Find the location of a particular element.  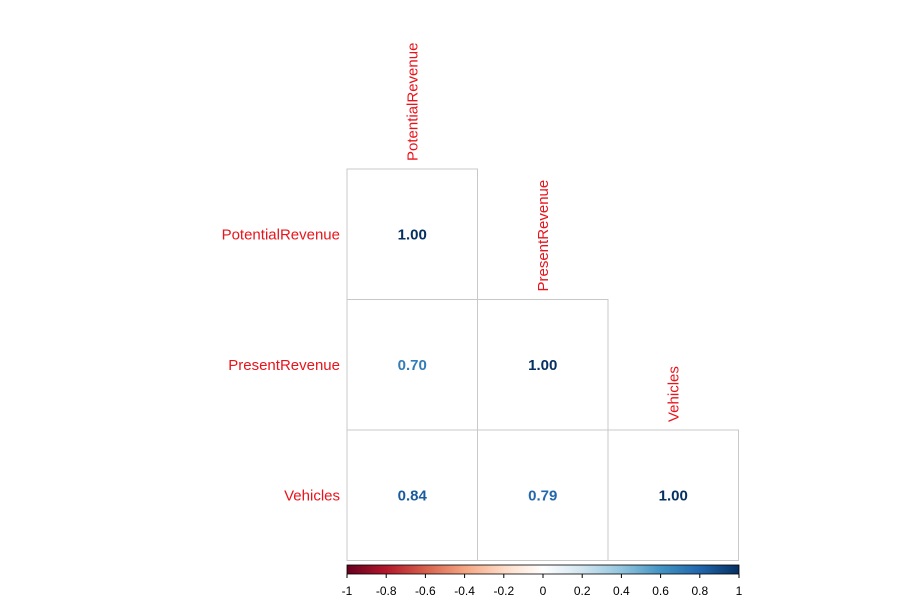

cell-value-2-2: 1.00 is located at coordinates (673, 495).